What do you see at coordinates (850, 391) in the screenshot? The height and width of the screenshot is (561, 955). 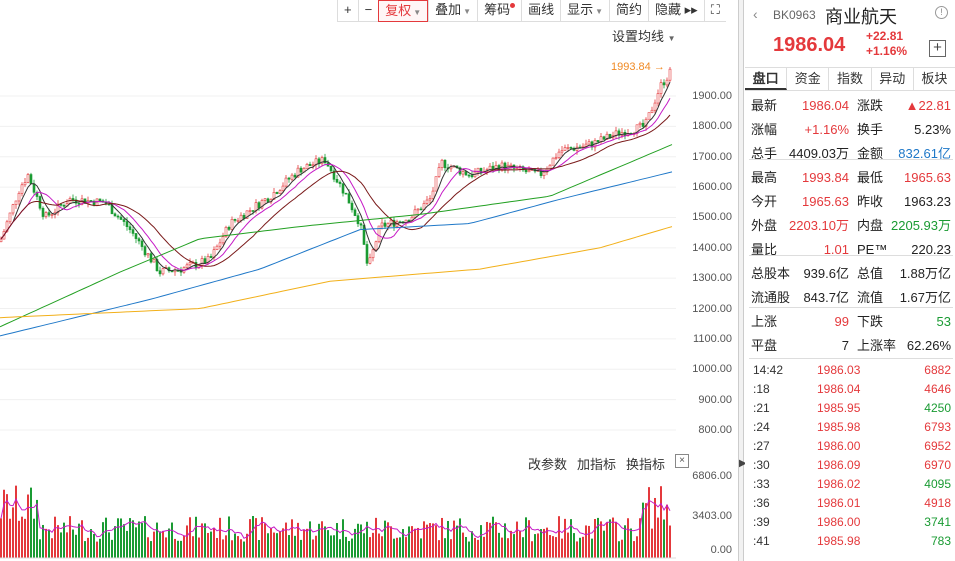 I see `tick-row: :18 1986.04 4646` at bounding box center [850, 391].